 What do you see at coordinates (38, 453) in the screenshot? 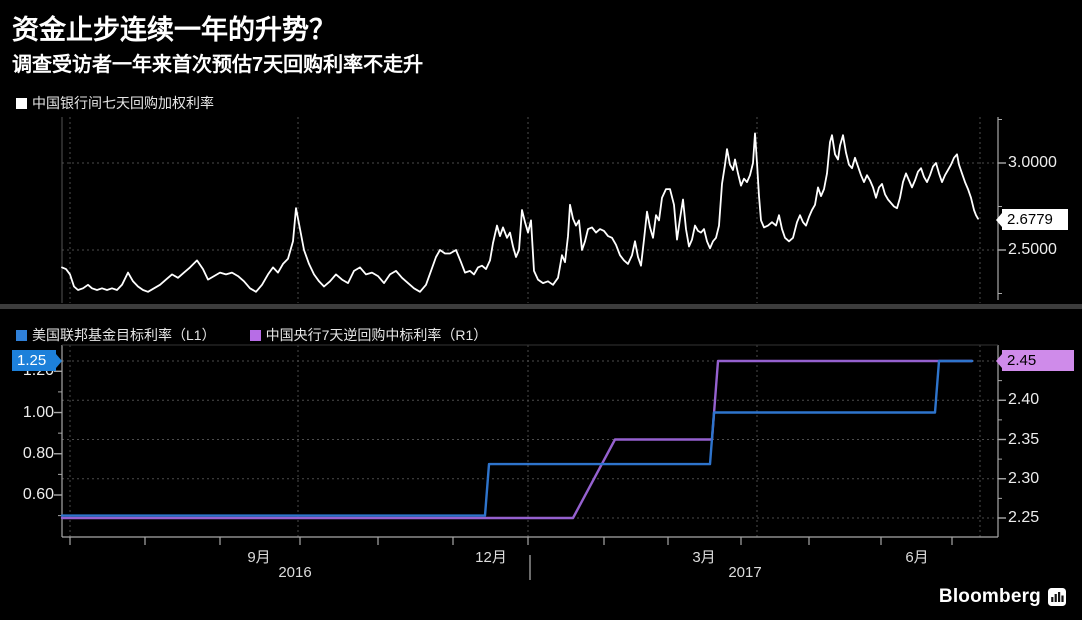
I see `y-axis-label-fed: 0.80` at bounding box center [38, 453].